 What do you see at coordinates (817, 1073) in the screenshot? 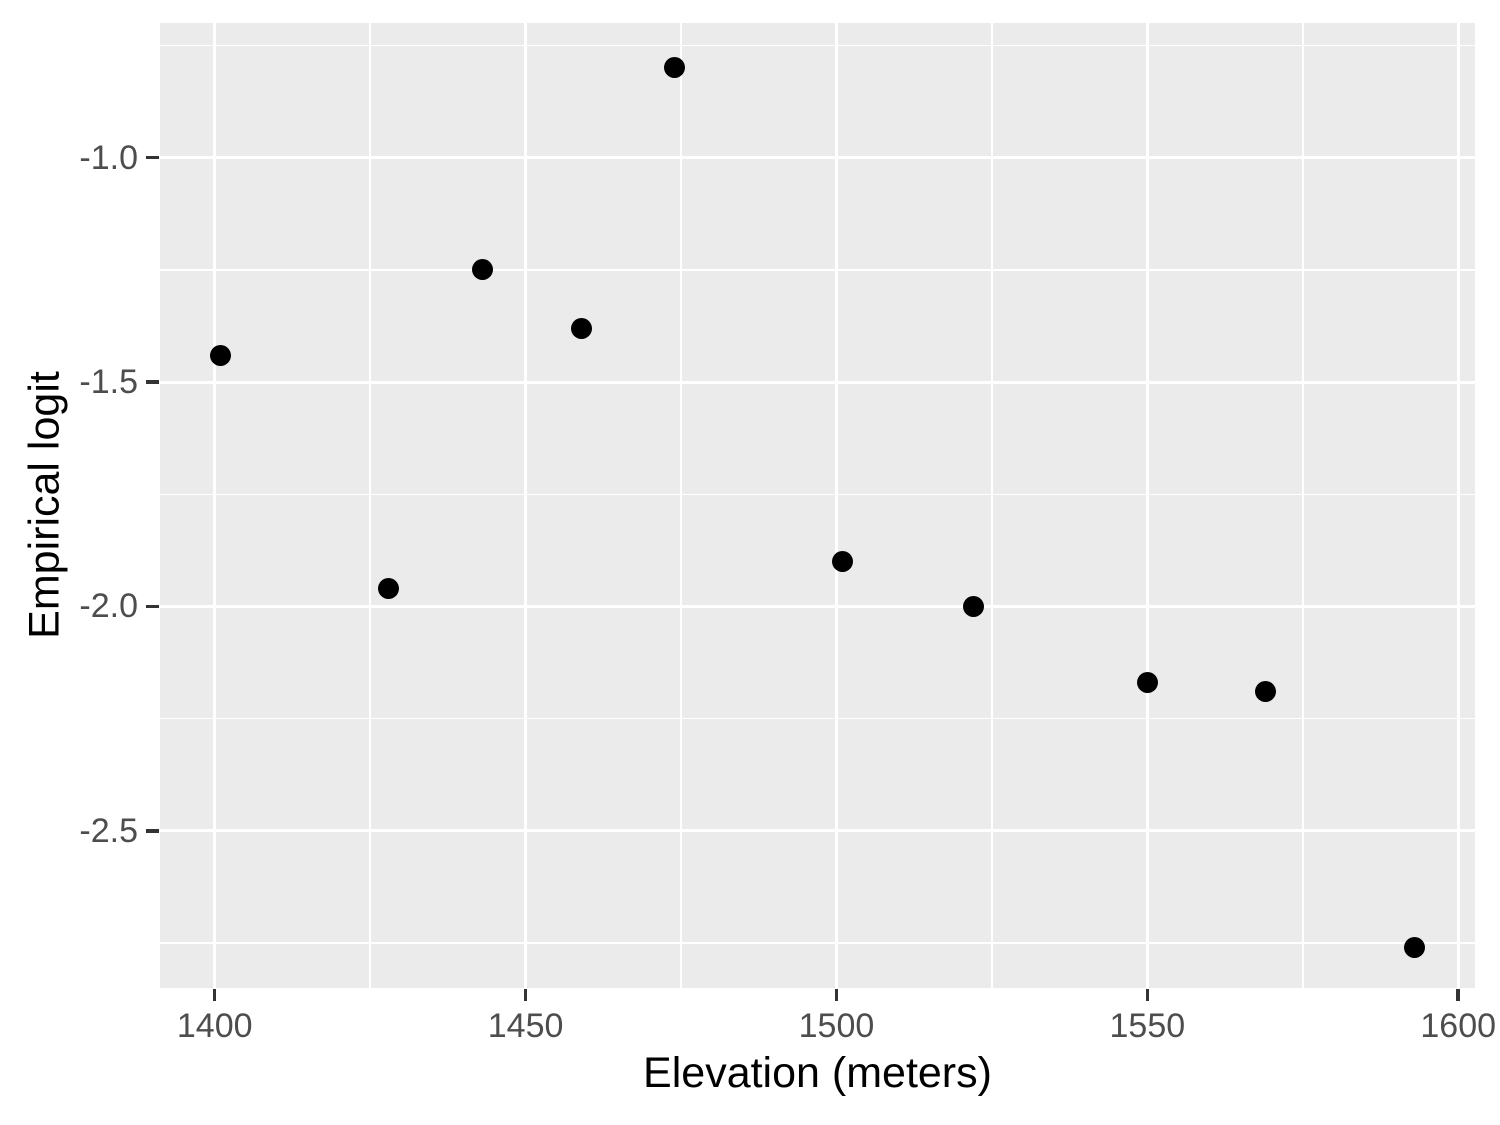
I see `x-axis-title: Elevation (meters)` at bounding box center [817, 1073].